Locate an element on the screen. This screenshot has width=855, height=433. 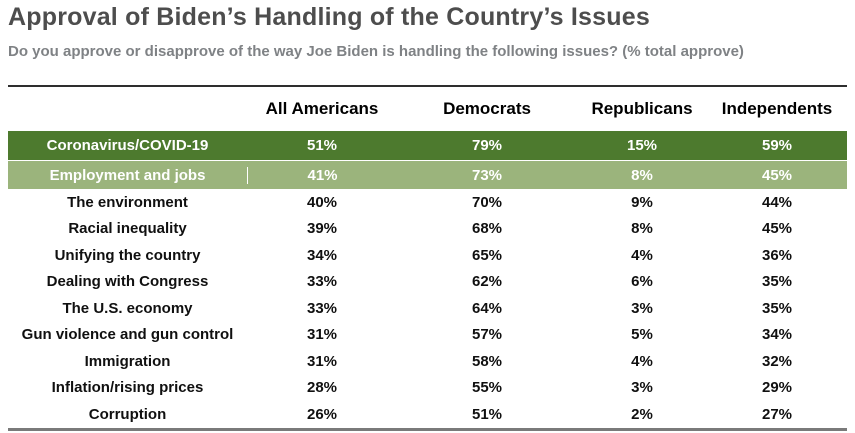
table-row: Coronavirus/COVID-19 51% 79% 15% 59% is located at coordinates (427, 145).